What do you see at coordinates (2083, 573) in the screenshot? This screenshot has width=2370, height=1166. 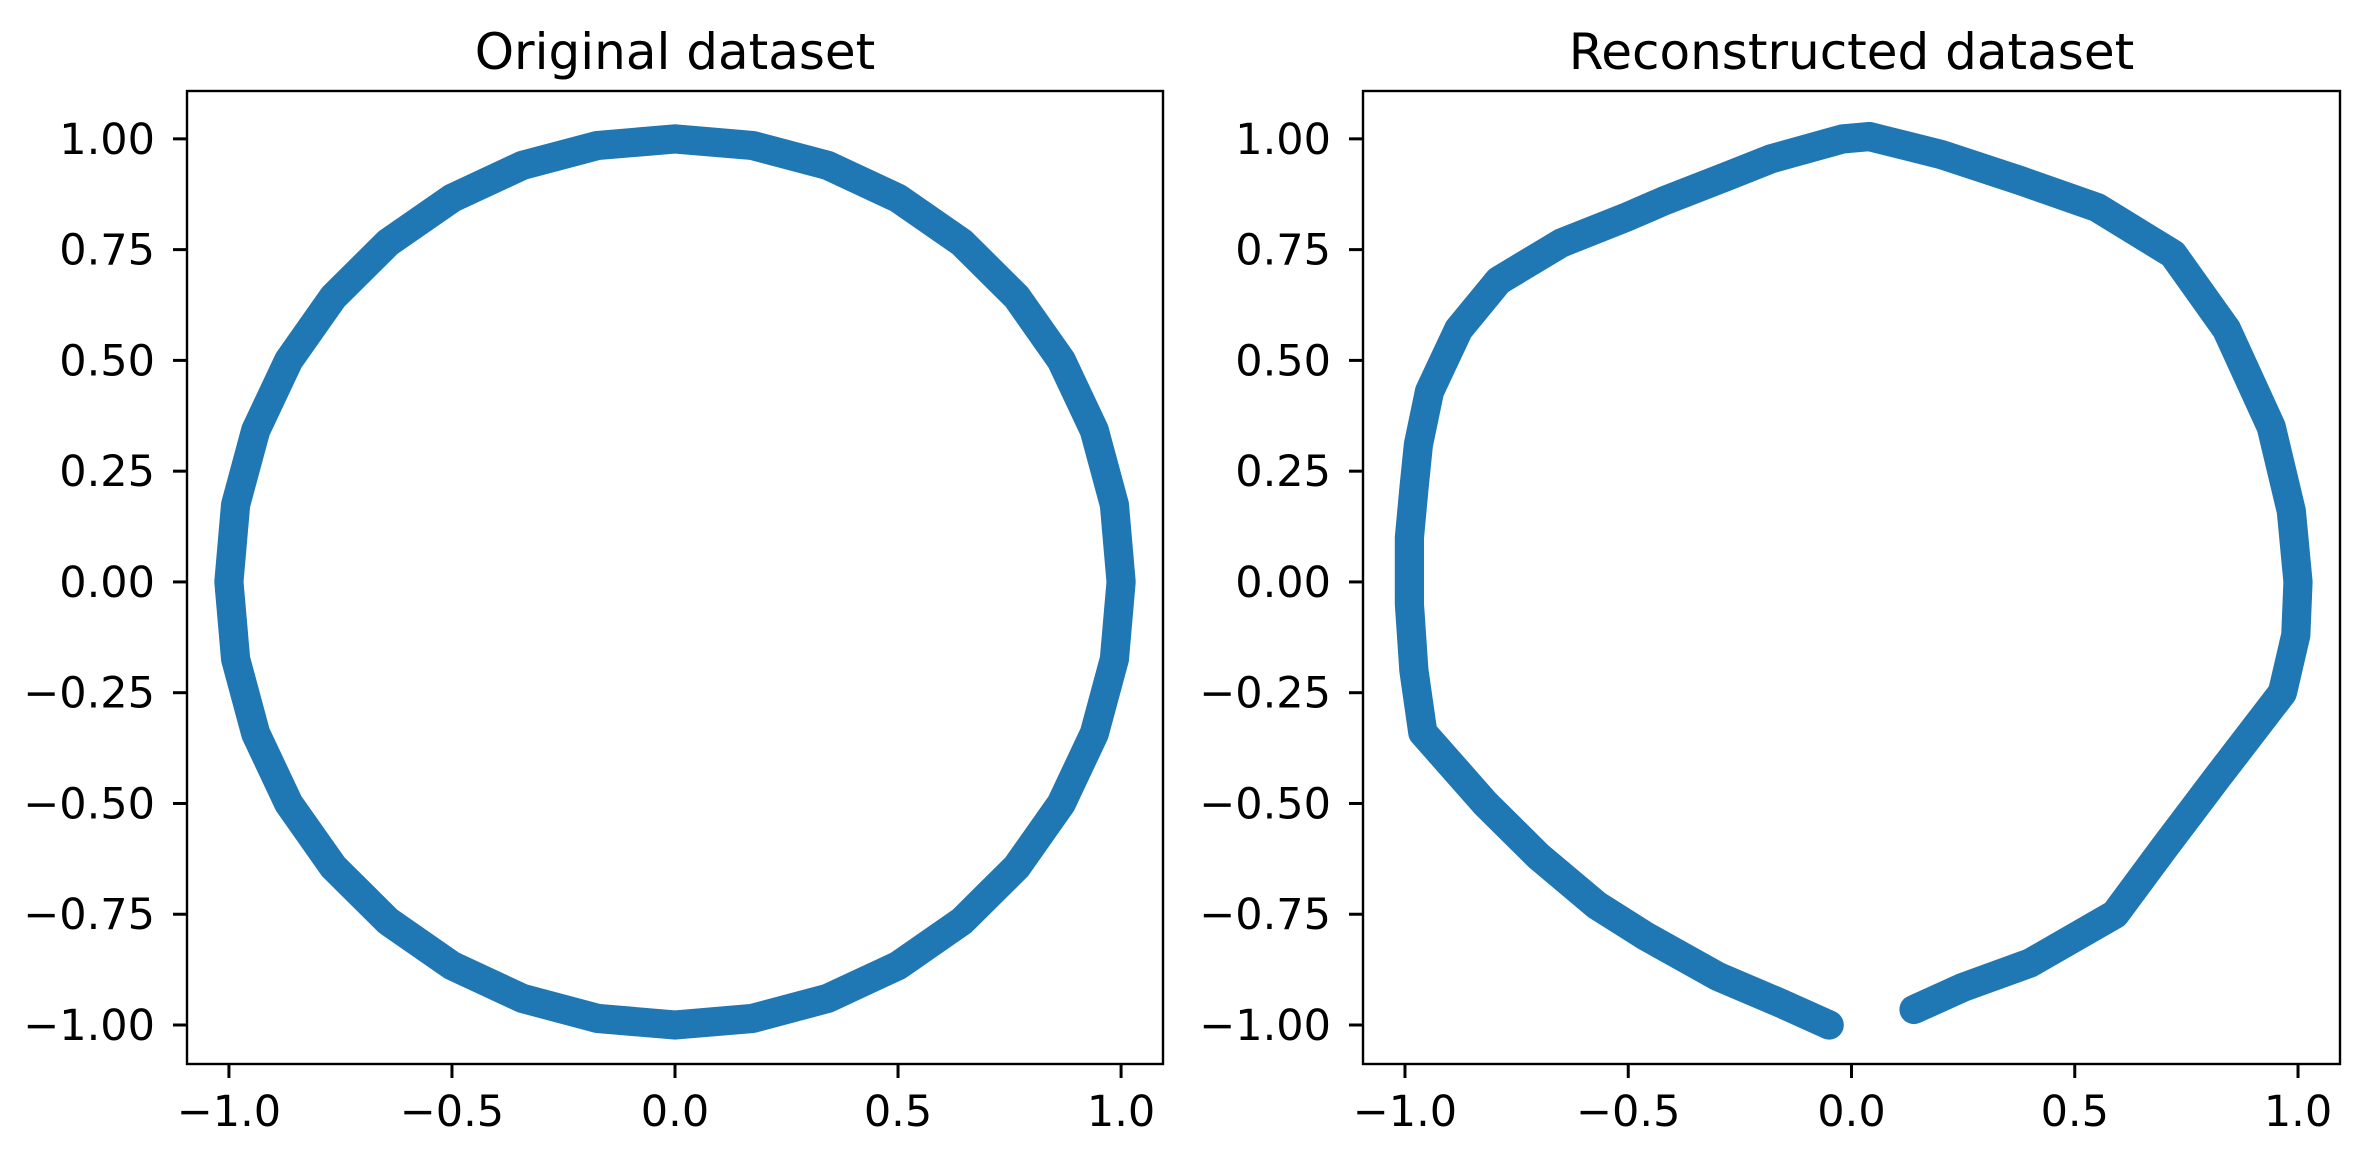 I see `reconstructed-right-branch` at bounding box center [2083, 573].